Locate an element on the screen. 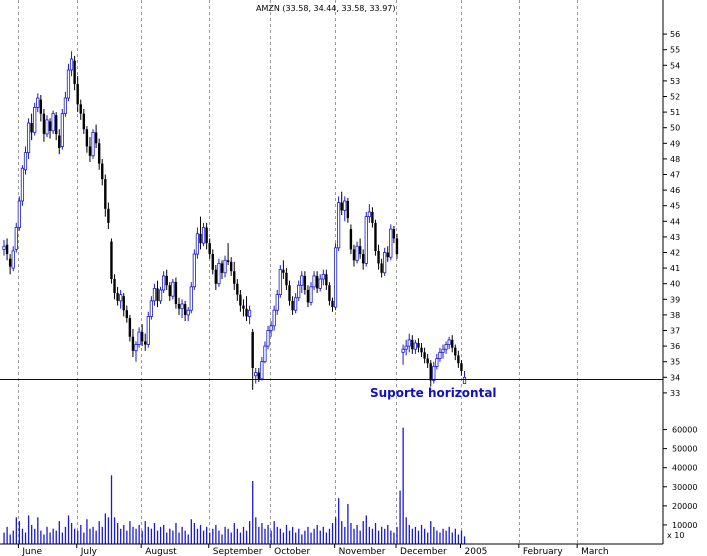  month-label: June is located at coordinates (31, 551).